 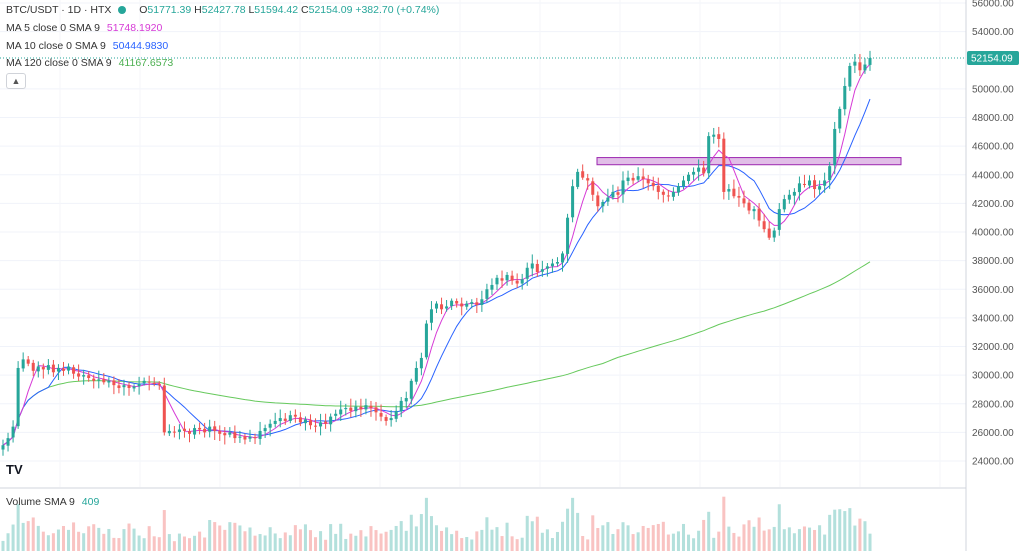 What do you see at coordinates (53, 28) in the screenshot?
I see `ma5-label: MA 5 close 0 SMA 9` at bounding box center [53, 28].